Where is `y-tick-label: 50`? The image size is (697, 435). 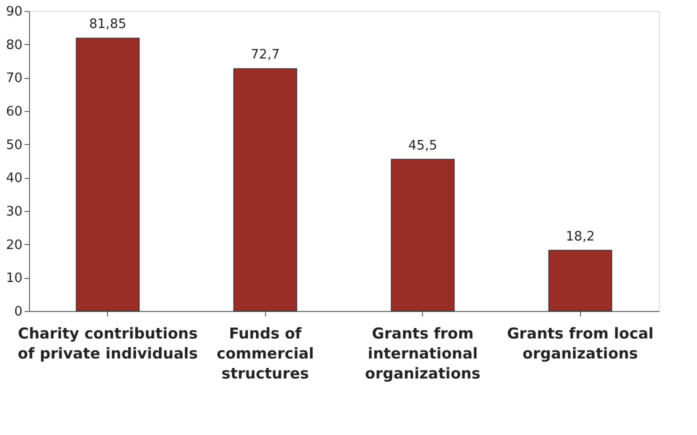
y-tick-label: 50 is located at coordinates (14, 145).